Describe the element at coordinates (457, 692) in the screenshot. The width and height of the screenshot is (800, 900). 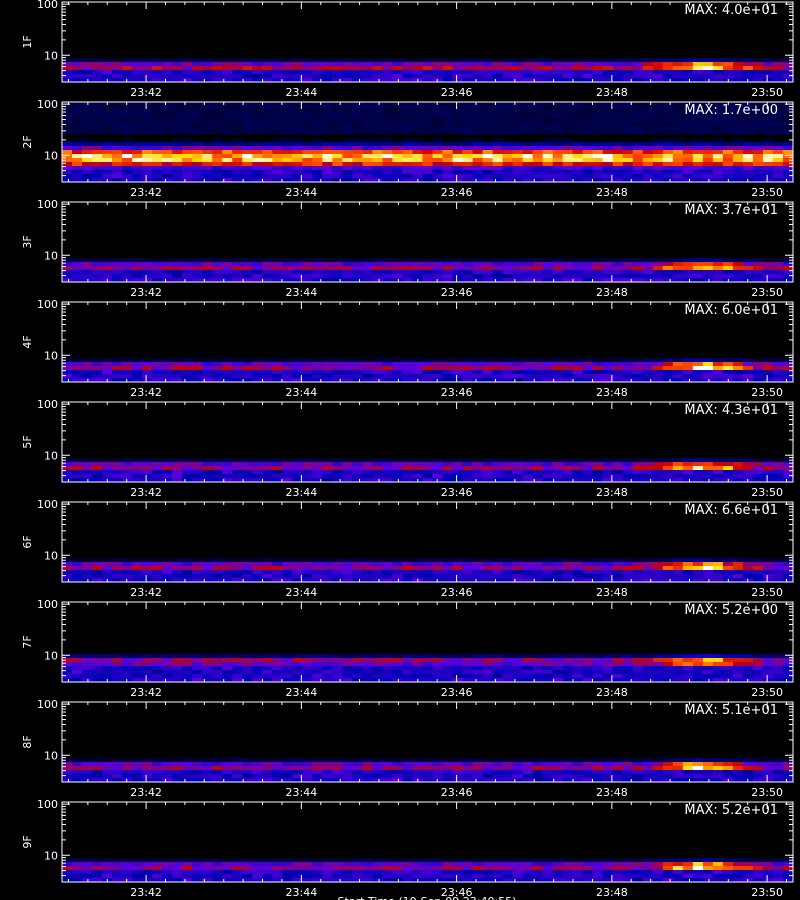
I see `x-tick-label: 23:46` at that location.